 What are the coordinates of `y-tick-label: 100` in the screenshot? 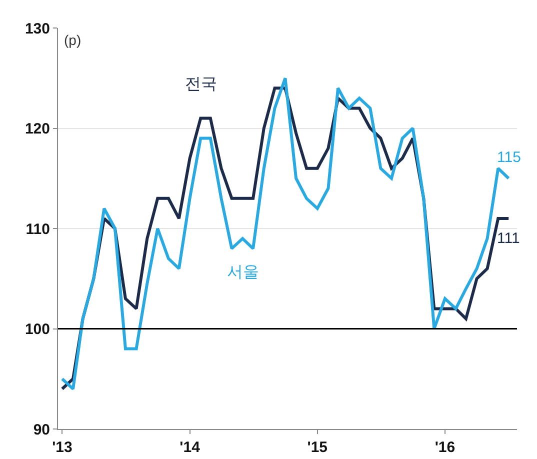 It's located at (37, 329).